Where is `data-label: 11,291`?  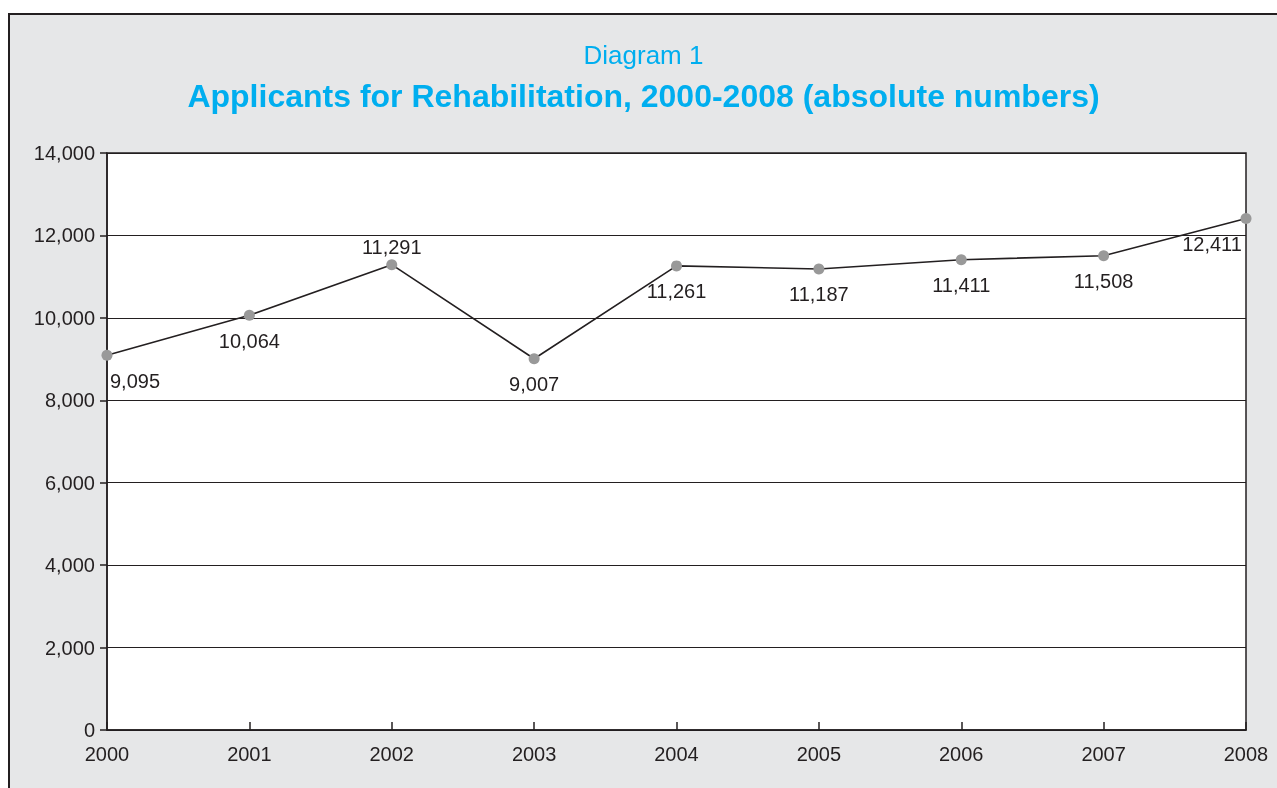
data-label: 11,291 is located at coordinates (391, 247).